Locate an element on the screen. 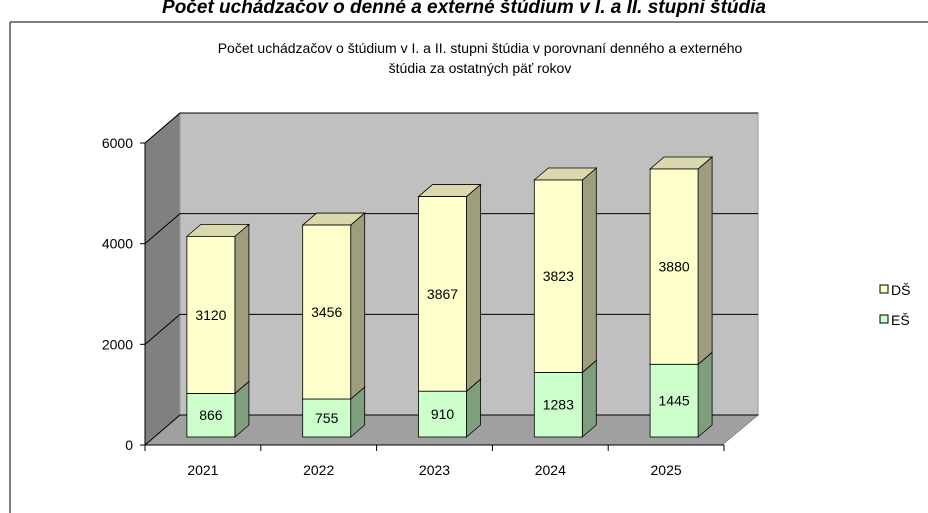 The image size is (928, 513). x-tick-label: 2022 is located at coordinates (318, 470).